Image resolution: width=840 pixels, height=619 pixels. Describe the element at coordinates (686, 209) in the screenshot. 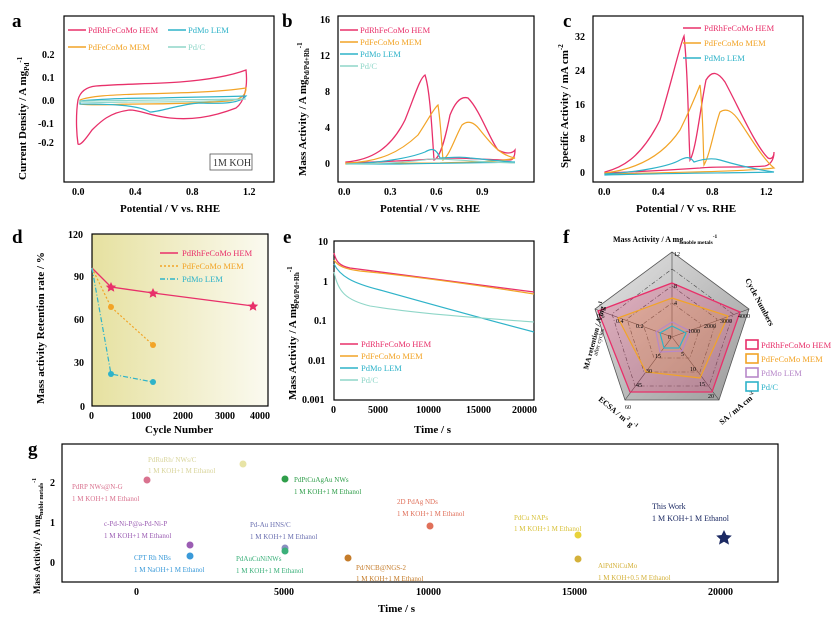

I see `c-xlabel: Potential / V vs. RHE` at that location.